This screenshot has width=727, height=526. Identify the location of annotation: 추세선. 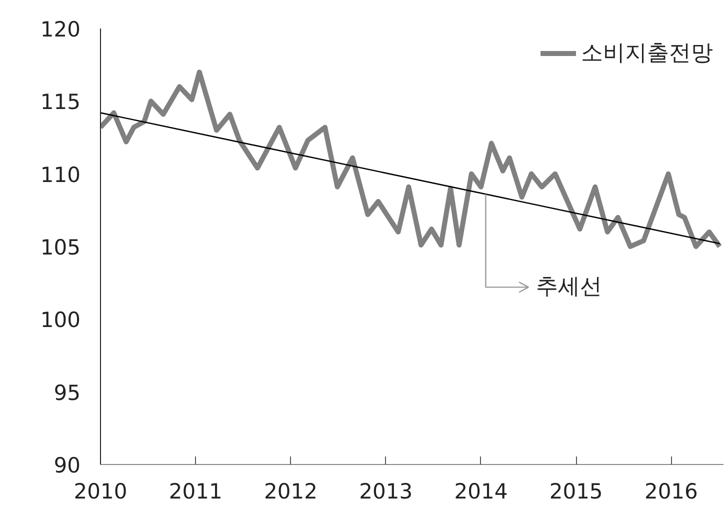
(569, 287).